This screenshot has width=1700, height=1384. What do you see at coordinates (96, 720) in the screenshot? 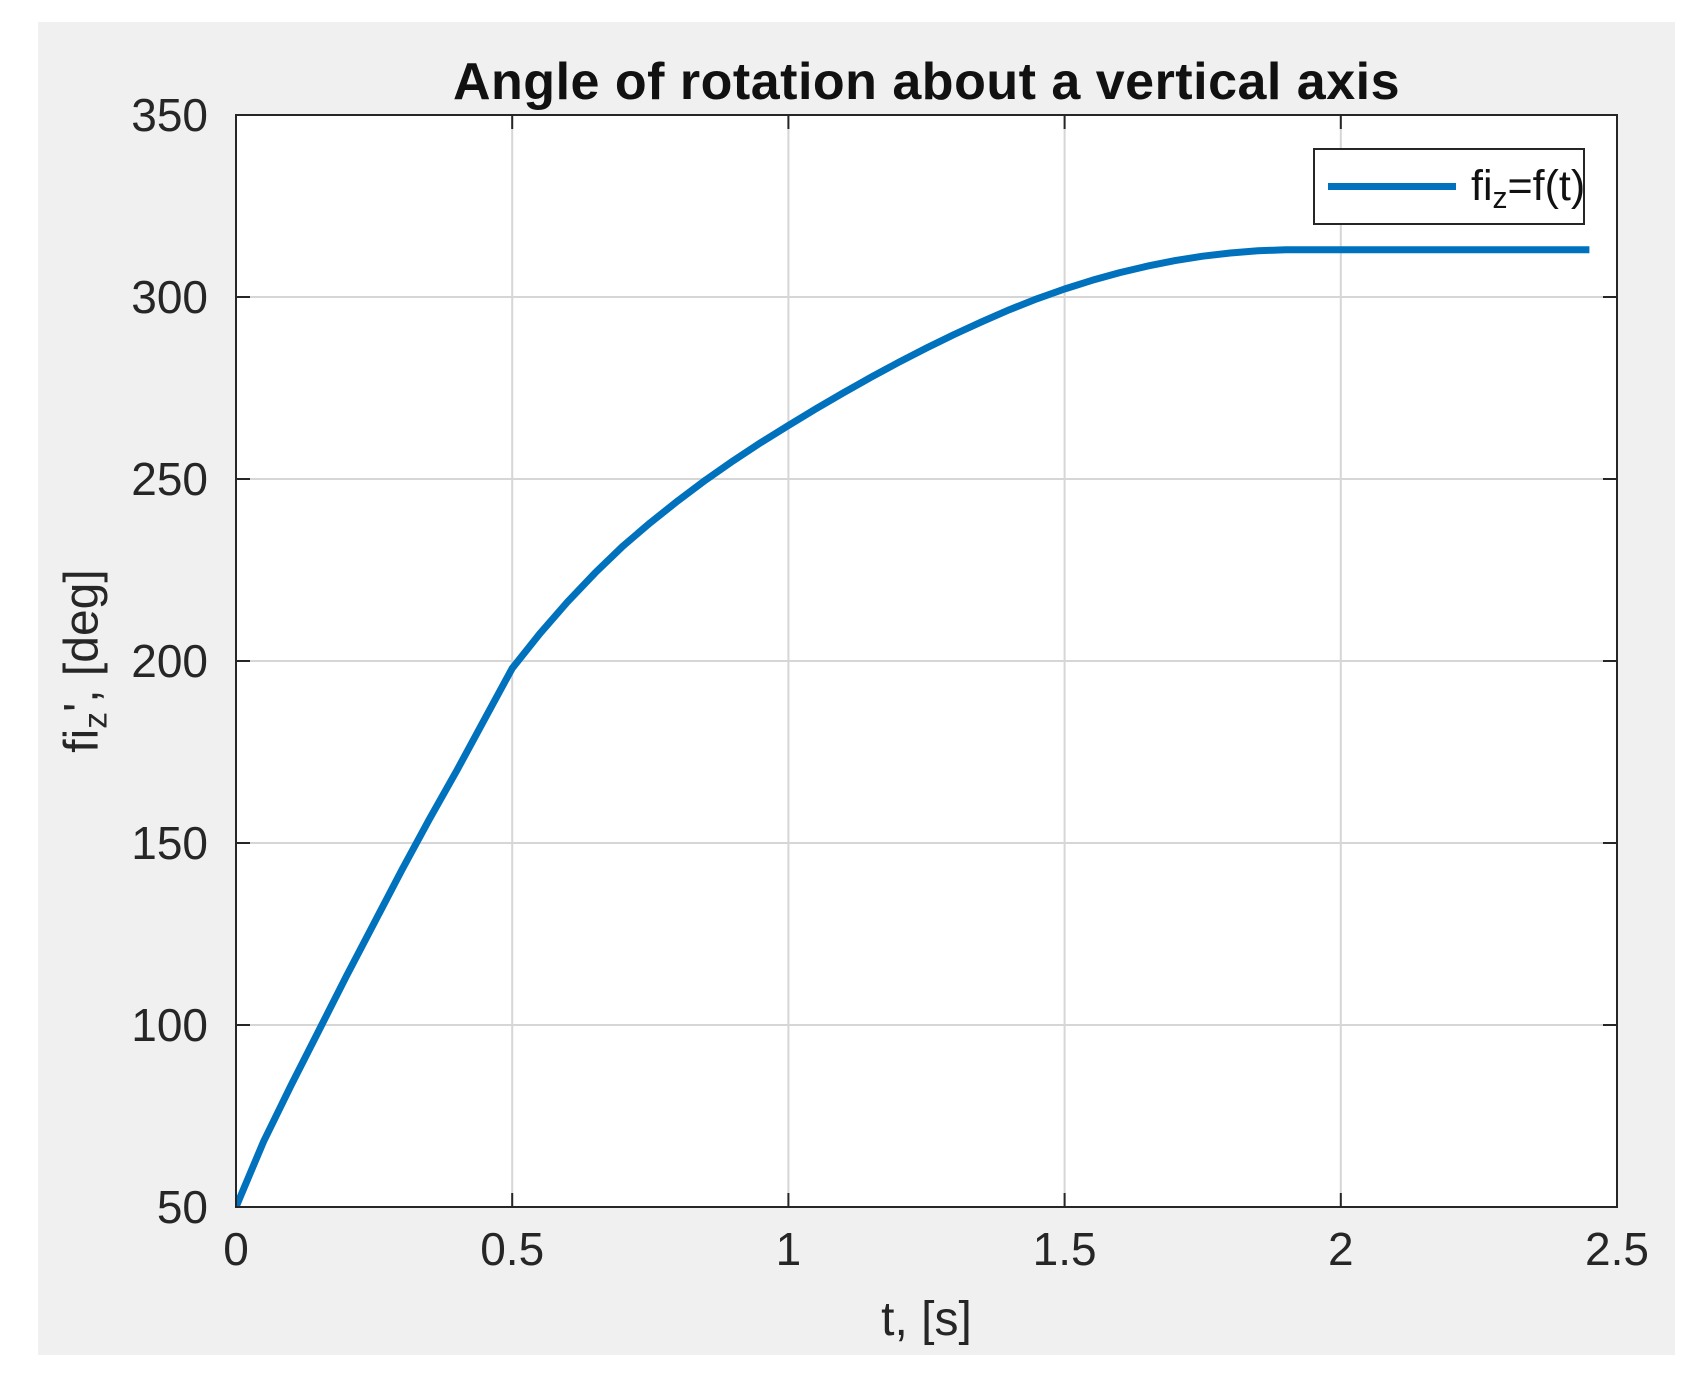
I see `y-axis-label-subscript: z` at bounding box center [96, 720].